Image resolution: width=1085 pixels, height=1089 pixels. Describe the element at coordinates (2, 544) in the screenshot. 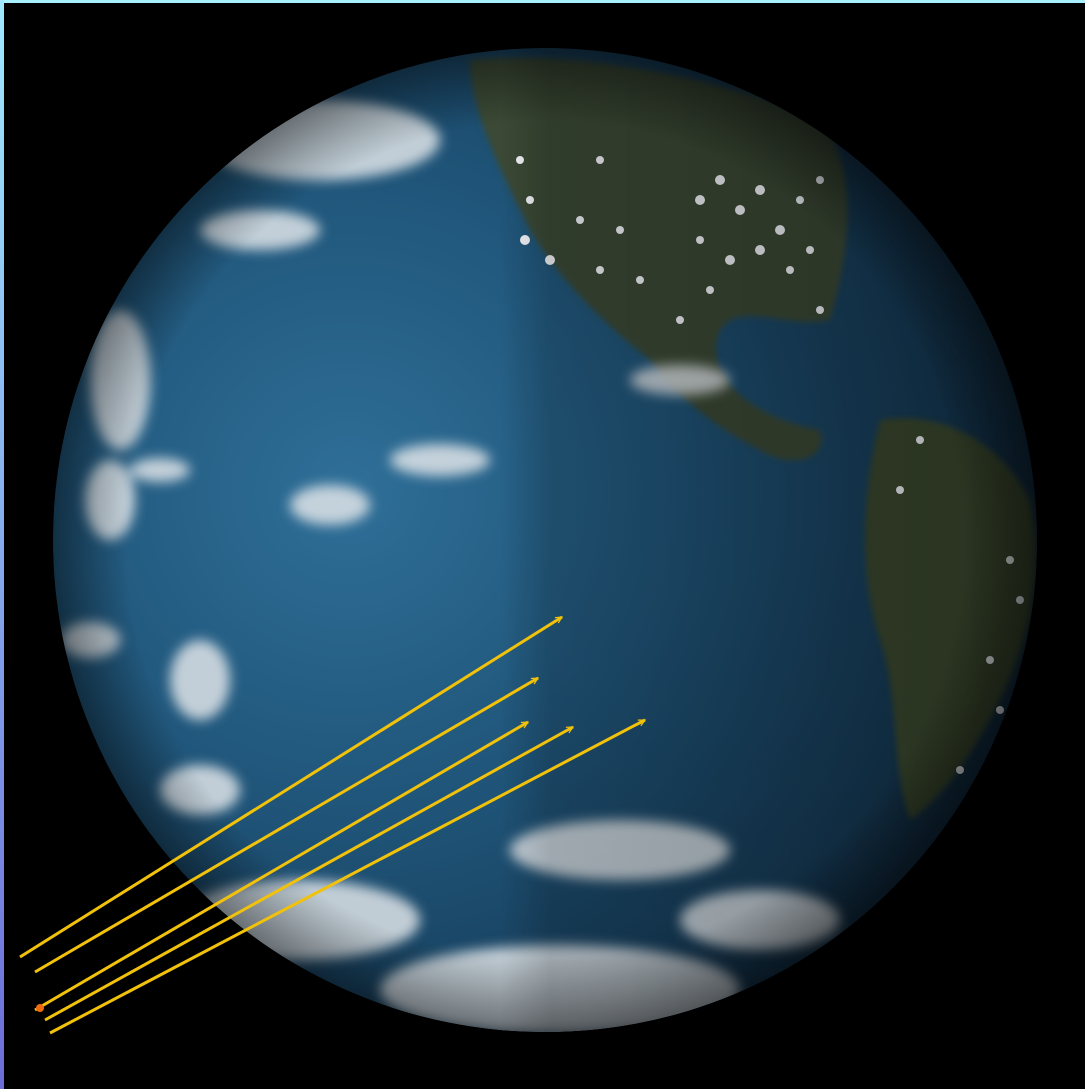

I see `frame-left` at that location.